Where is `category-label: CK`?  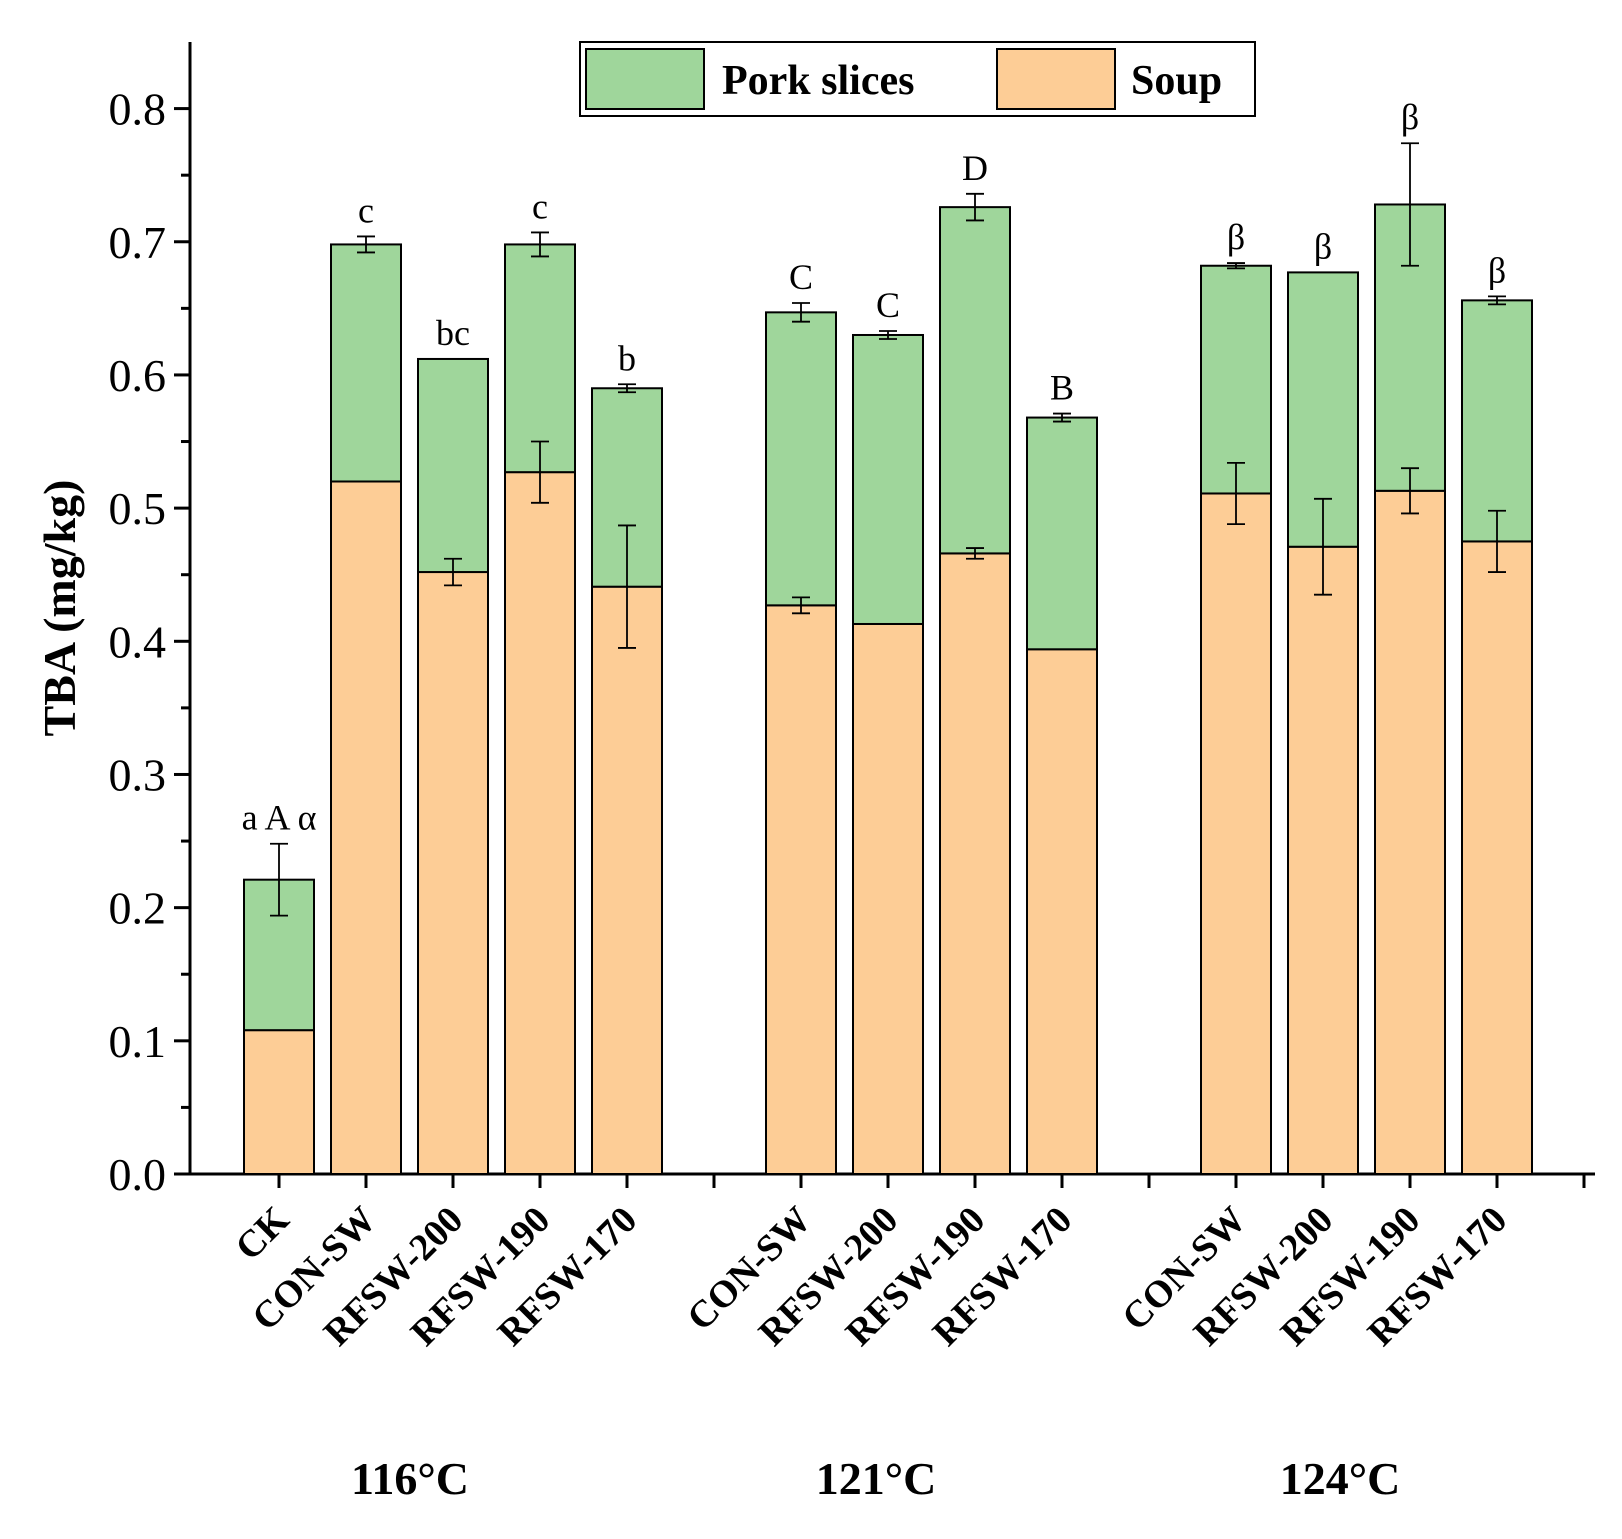 category-label: CK is located at coordinates (262, 1233).